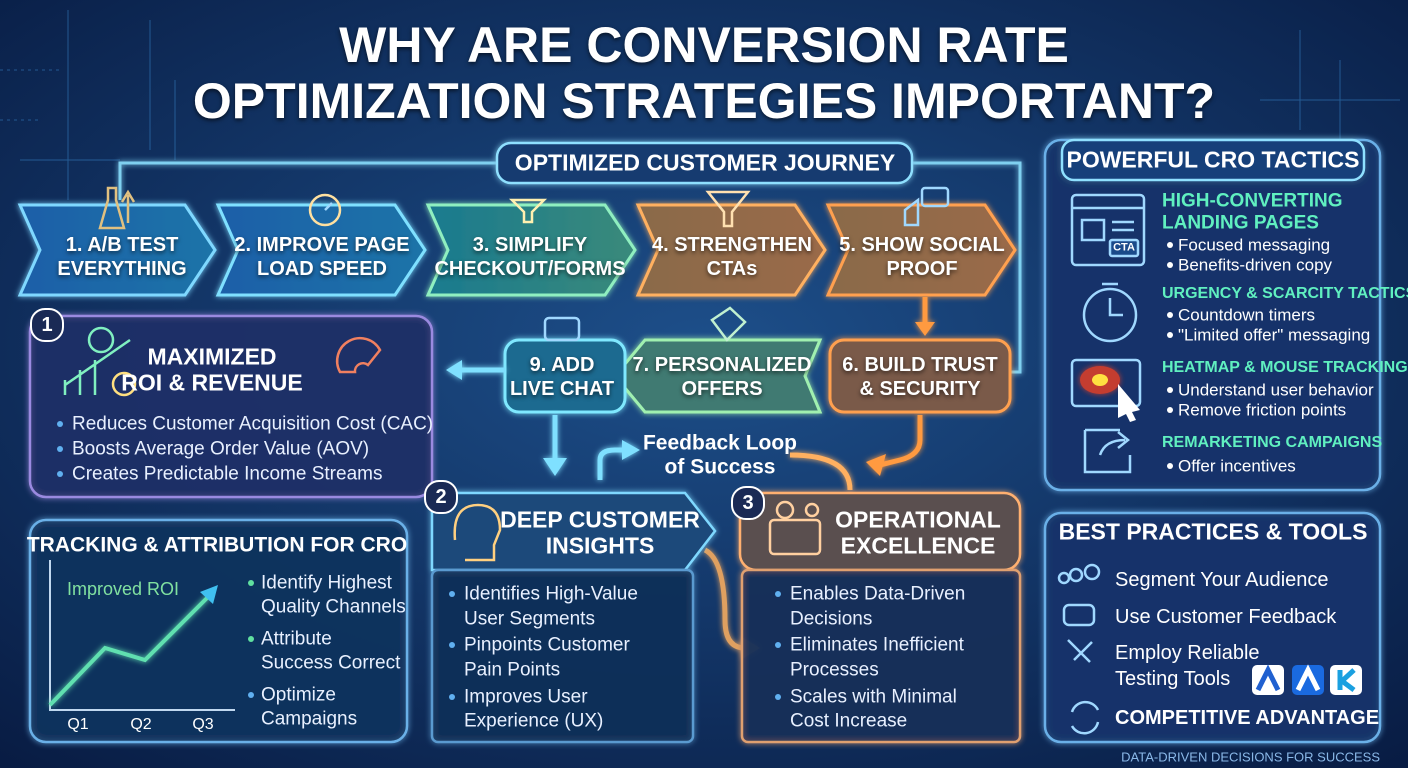 Image resolution: width=1408 pixels, height=768 pixels. Describe the element at coordinates (534, 721) in the screenshot. I see `text: Experience (UX)` at that location.